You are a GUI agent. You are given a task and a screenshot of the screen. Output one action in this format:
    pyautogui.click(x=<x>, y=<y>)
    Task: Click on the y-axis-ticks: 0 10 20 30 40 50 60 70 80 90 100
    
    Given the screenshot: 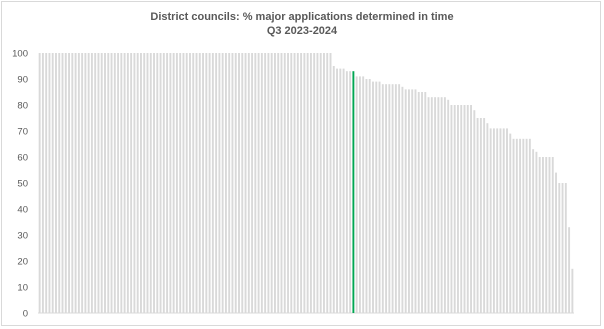 What is the action you would take?
    pyautogui.click(x=20, y=184)
    